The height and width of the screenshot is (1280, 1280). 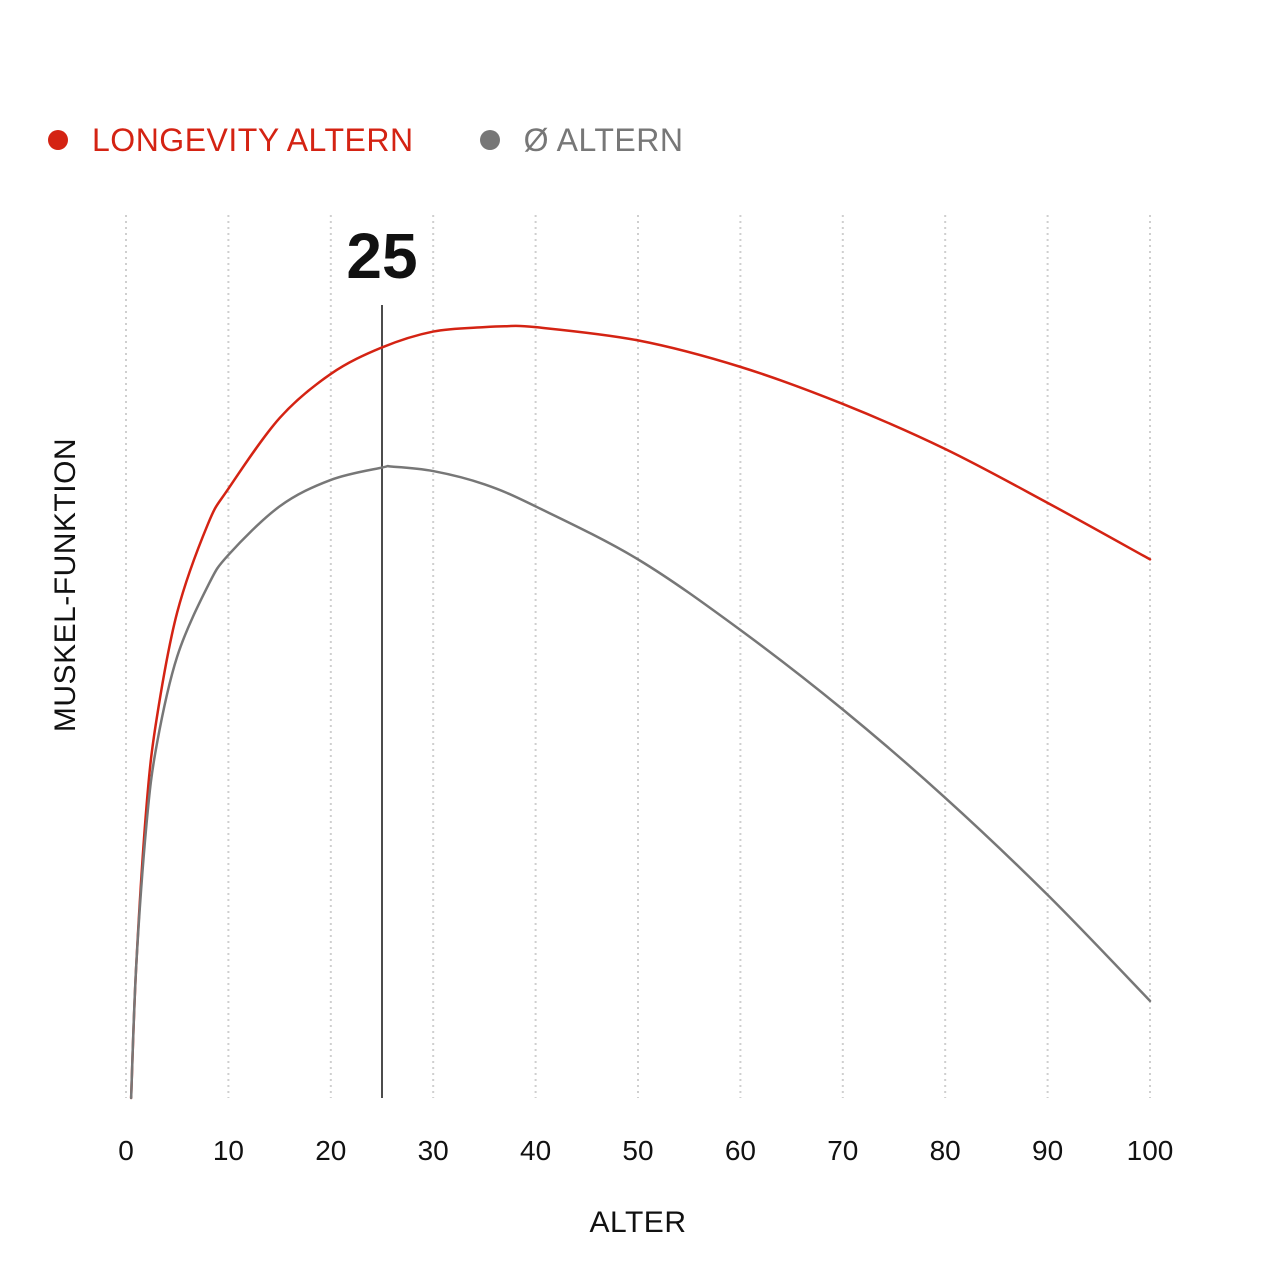 I want to click on x-tick-label: 60, so click(x=740, y=1150).